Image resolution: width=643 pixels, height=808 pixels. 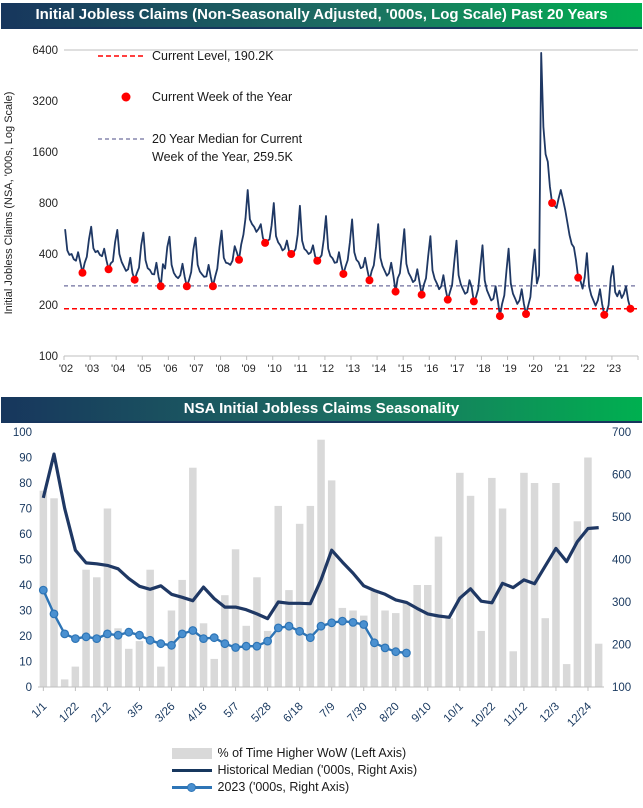 What do you see at coordinates (48, 204) in the screenshot?
I see `svg-text: 800` at bounding box center [48, 204].